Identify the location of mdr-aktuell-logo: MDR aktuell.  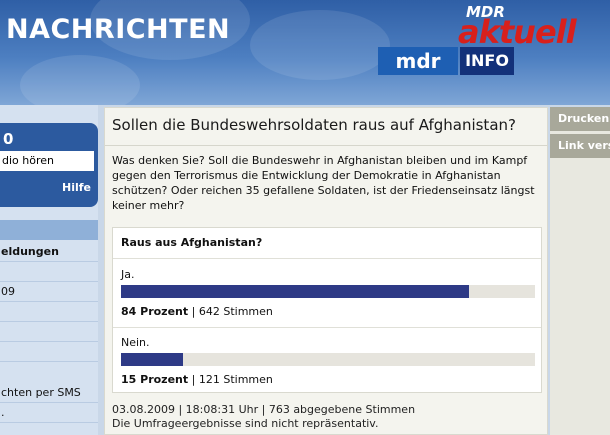
(533, 27).